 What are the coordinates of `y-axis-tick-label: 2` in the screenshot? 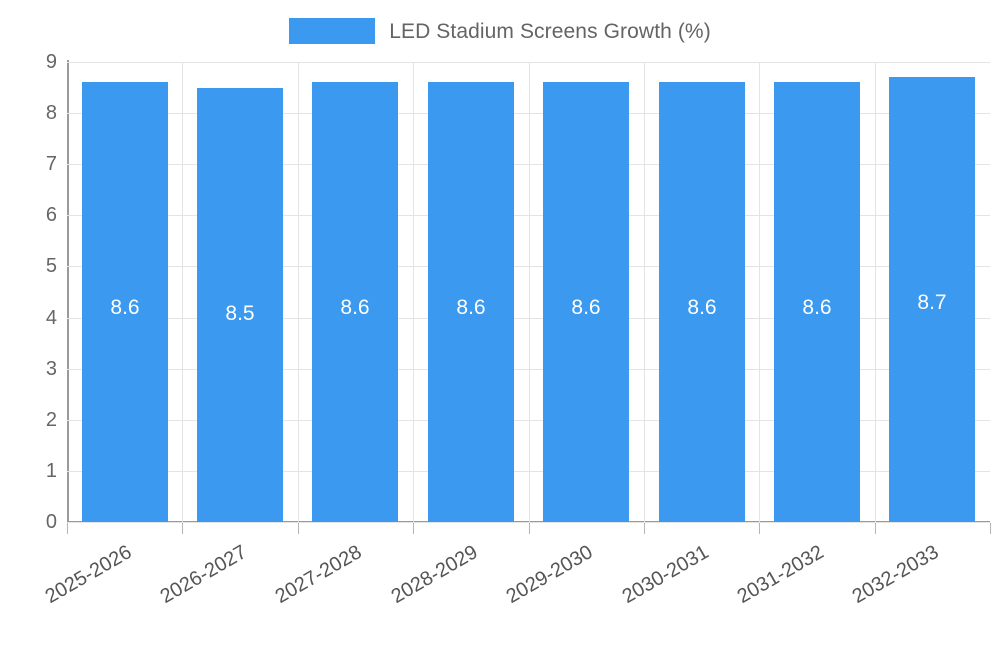 It's located at (51, 419).